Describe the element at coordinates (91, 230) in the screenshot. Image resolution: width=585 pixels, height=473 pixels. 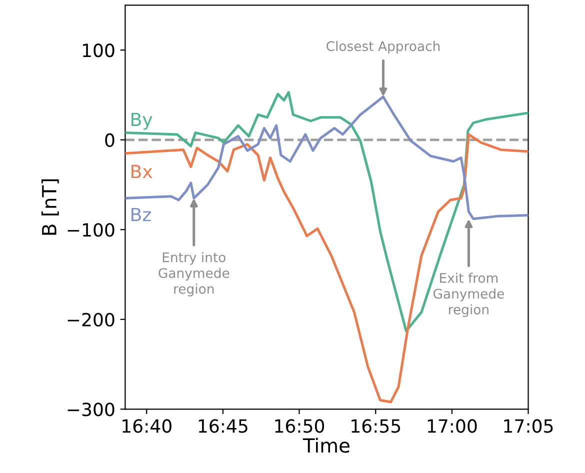
I see `y-tick-label: −100` at that location.